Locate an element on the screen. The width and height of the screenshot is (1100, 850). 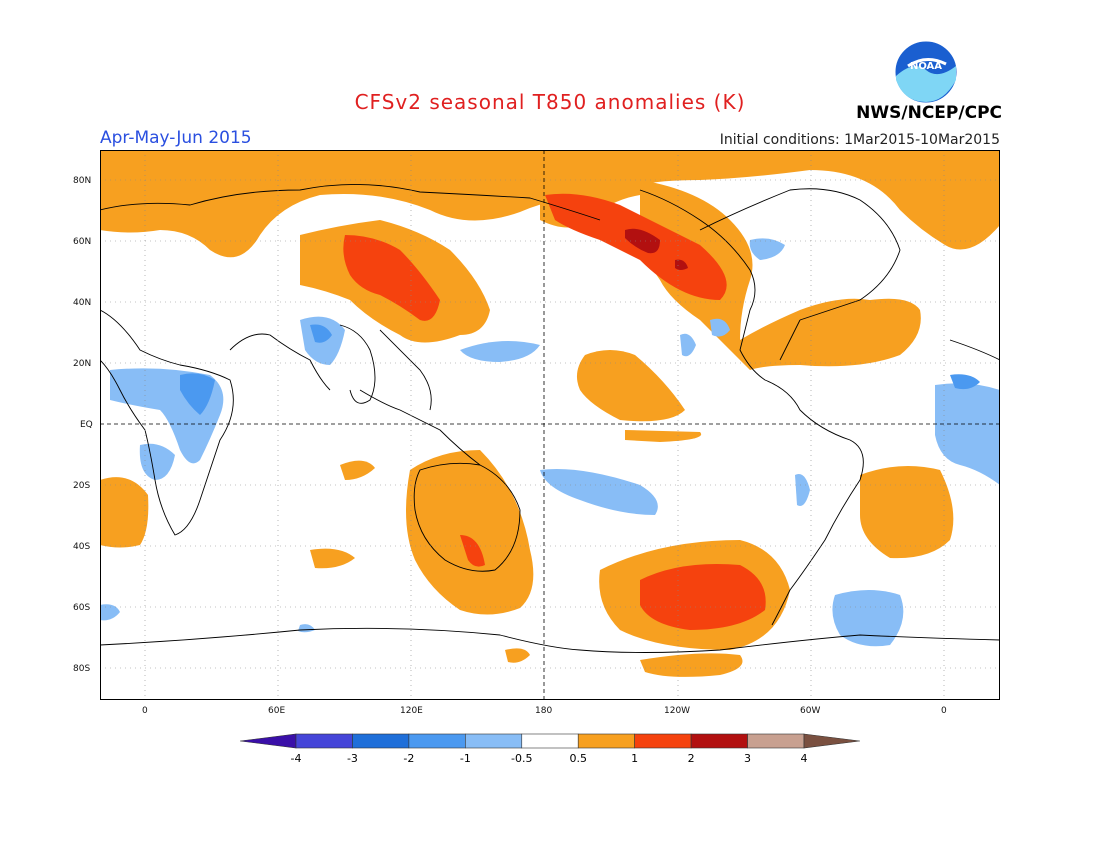
colorbar-label: -4 is located at coordinates (296, 758).